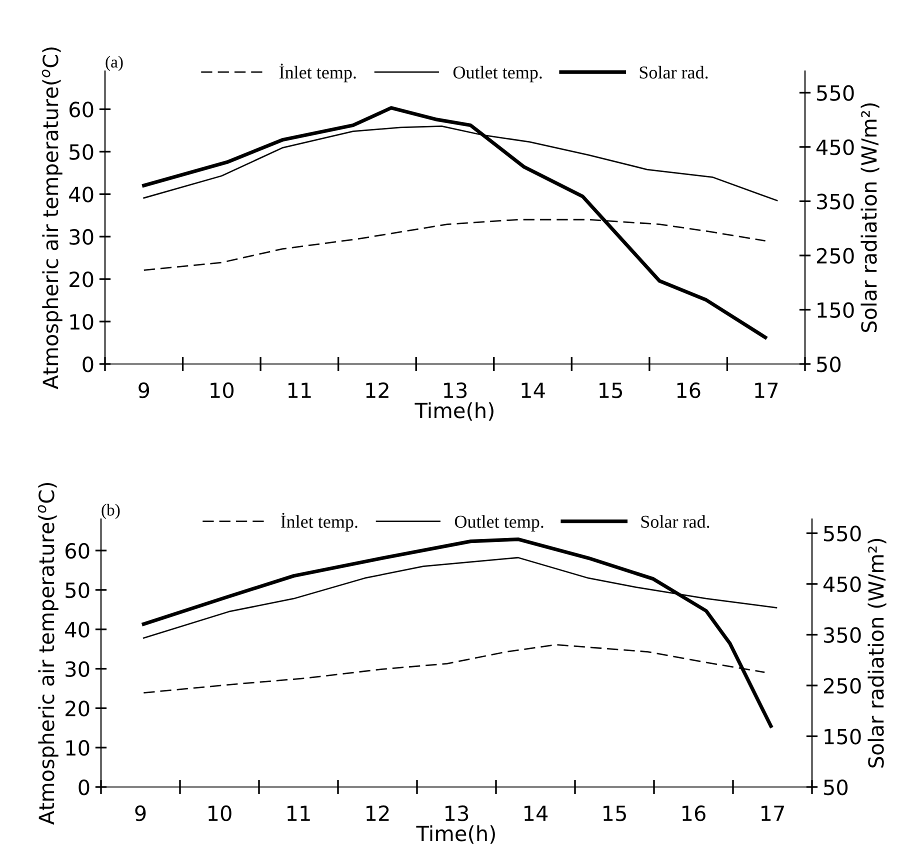  Describe the element at coordinates (111, 511) in the screenshot. I see `text: (b)` at that location.